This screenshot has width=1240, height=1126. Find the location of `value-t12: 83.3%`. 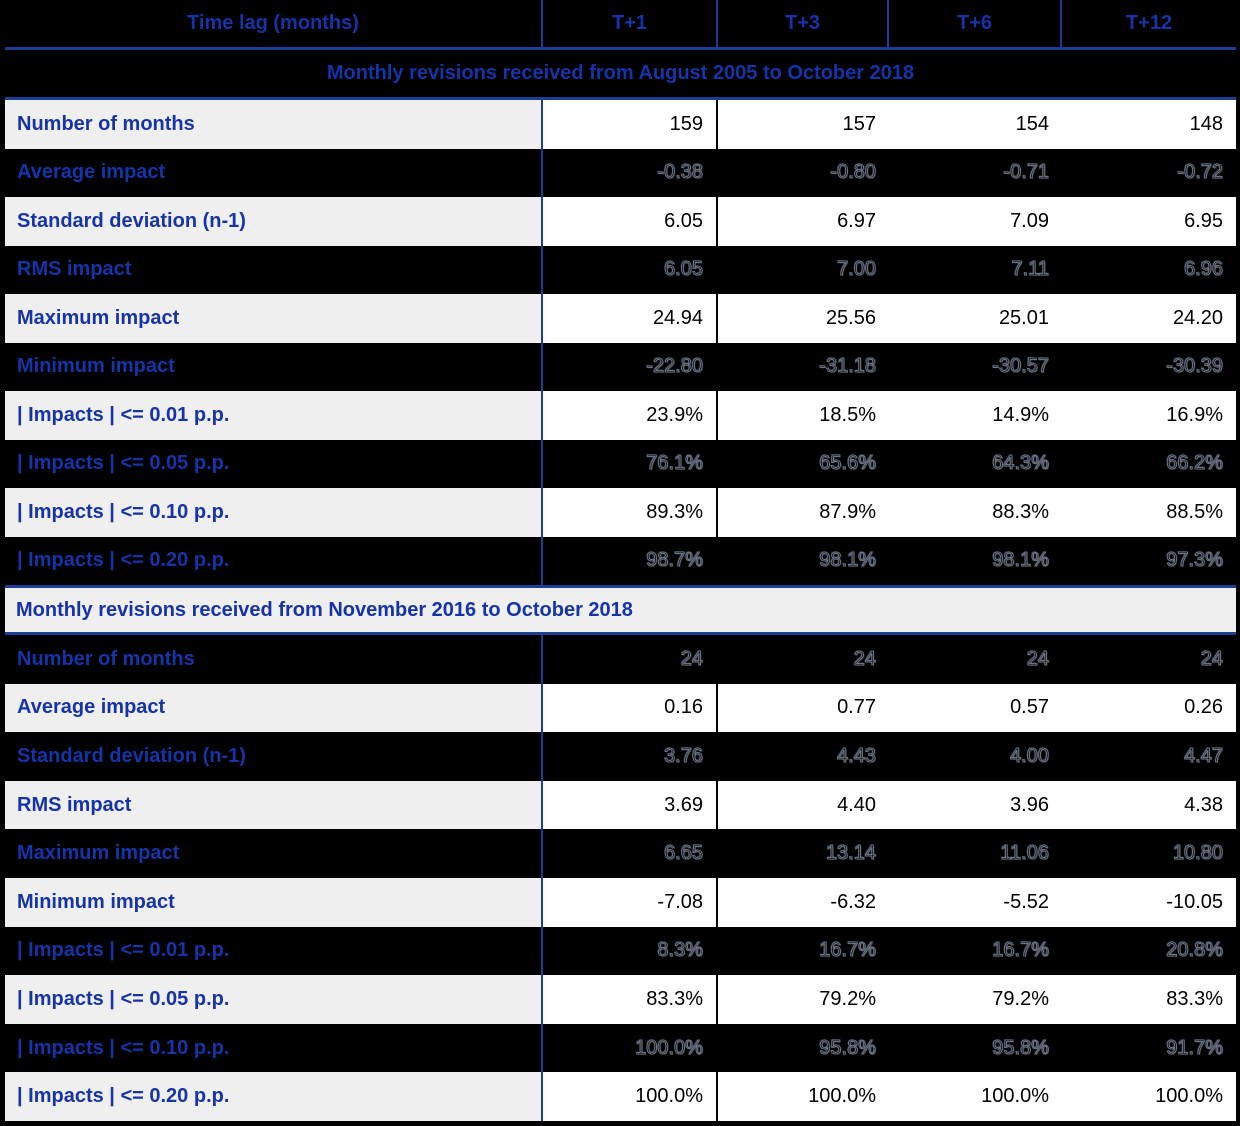

value-t12: 83.3% is located at coordinates (1149, 999).